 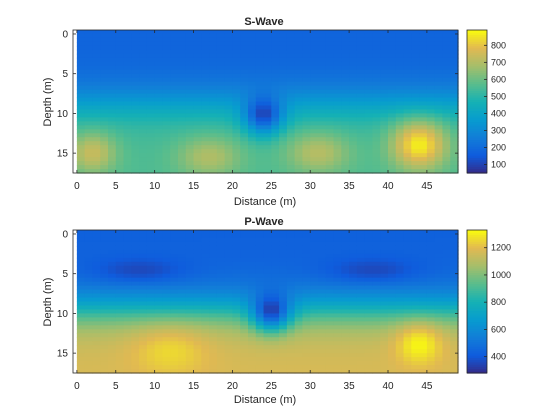 What do you see at coordinates (350, 186) in the screenshot?
I see `x-tick-label: 35` at bounding box center [350, 186].